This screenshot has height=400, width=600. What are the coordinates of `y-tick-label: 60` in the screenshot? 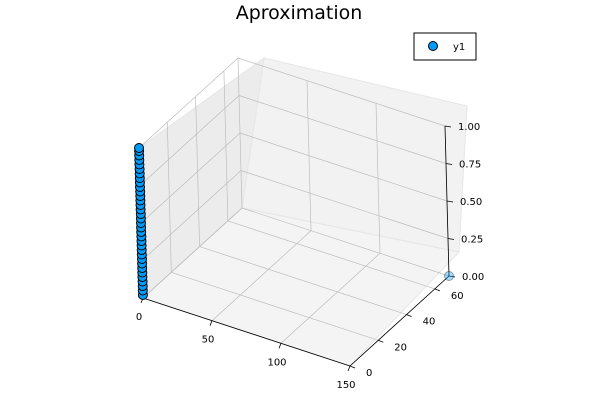 It's located at (457, 296).